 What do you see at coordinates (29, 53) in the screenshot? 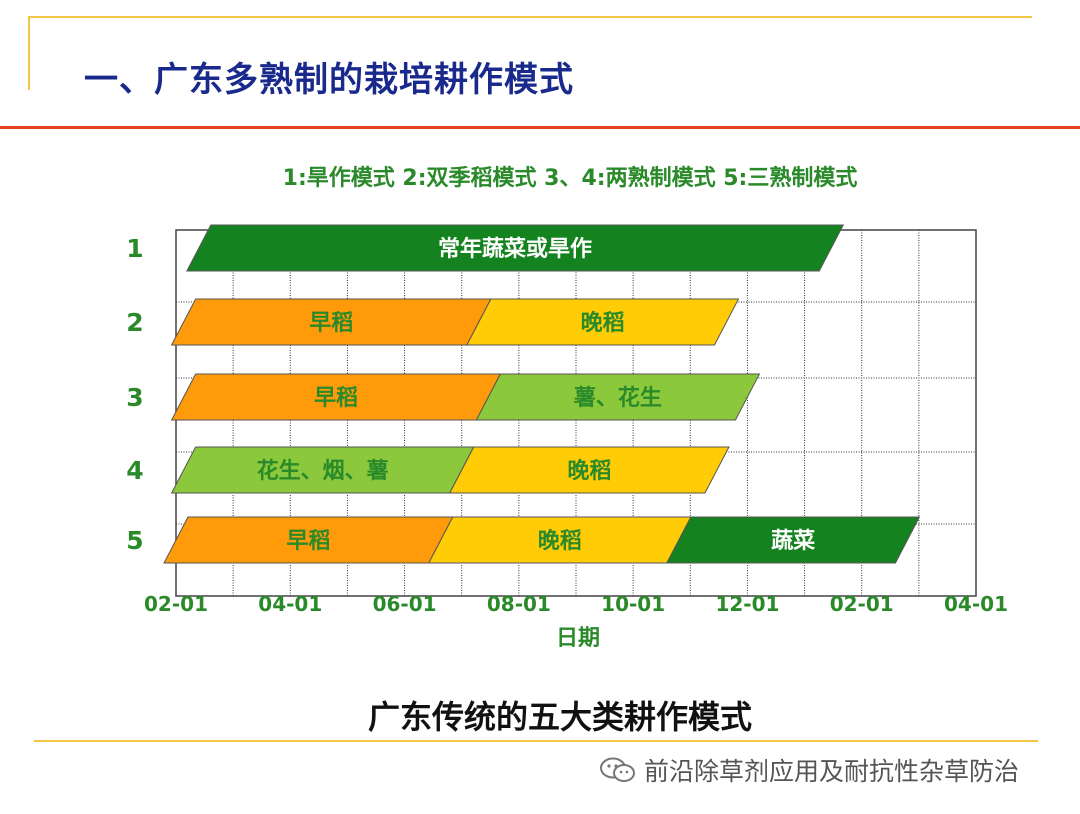
I see `top-decor-bracket` at bounding box center [29, 53].